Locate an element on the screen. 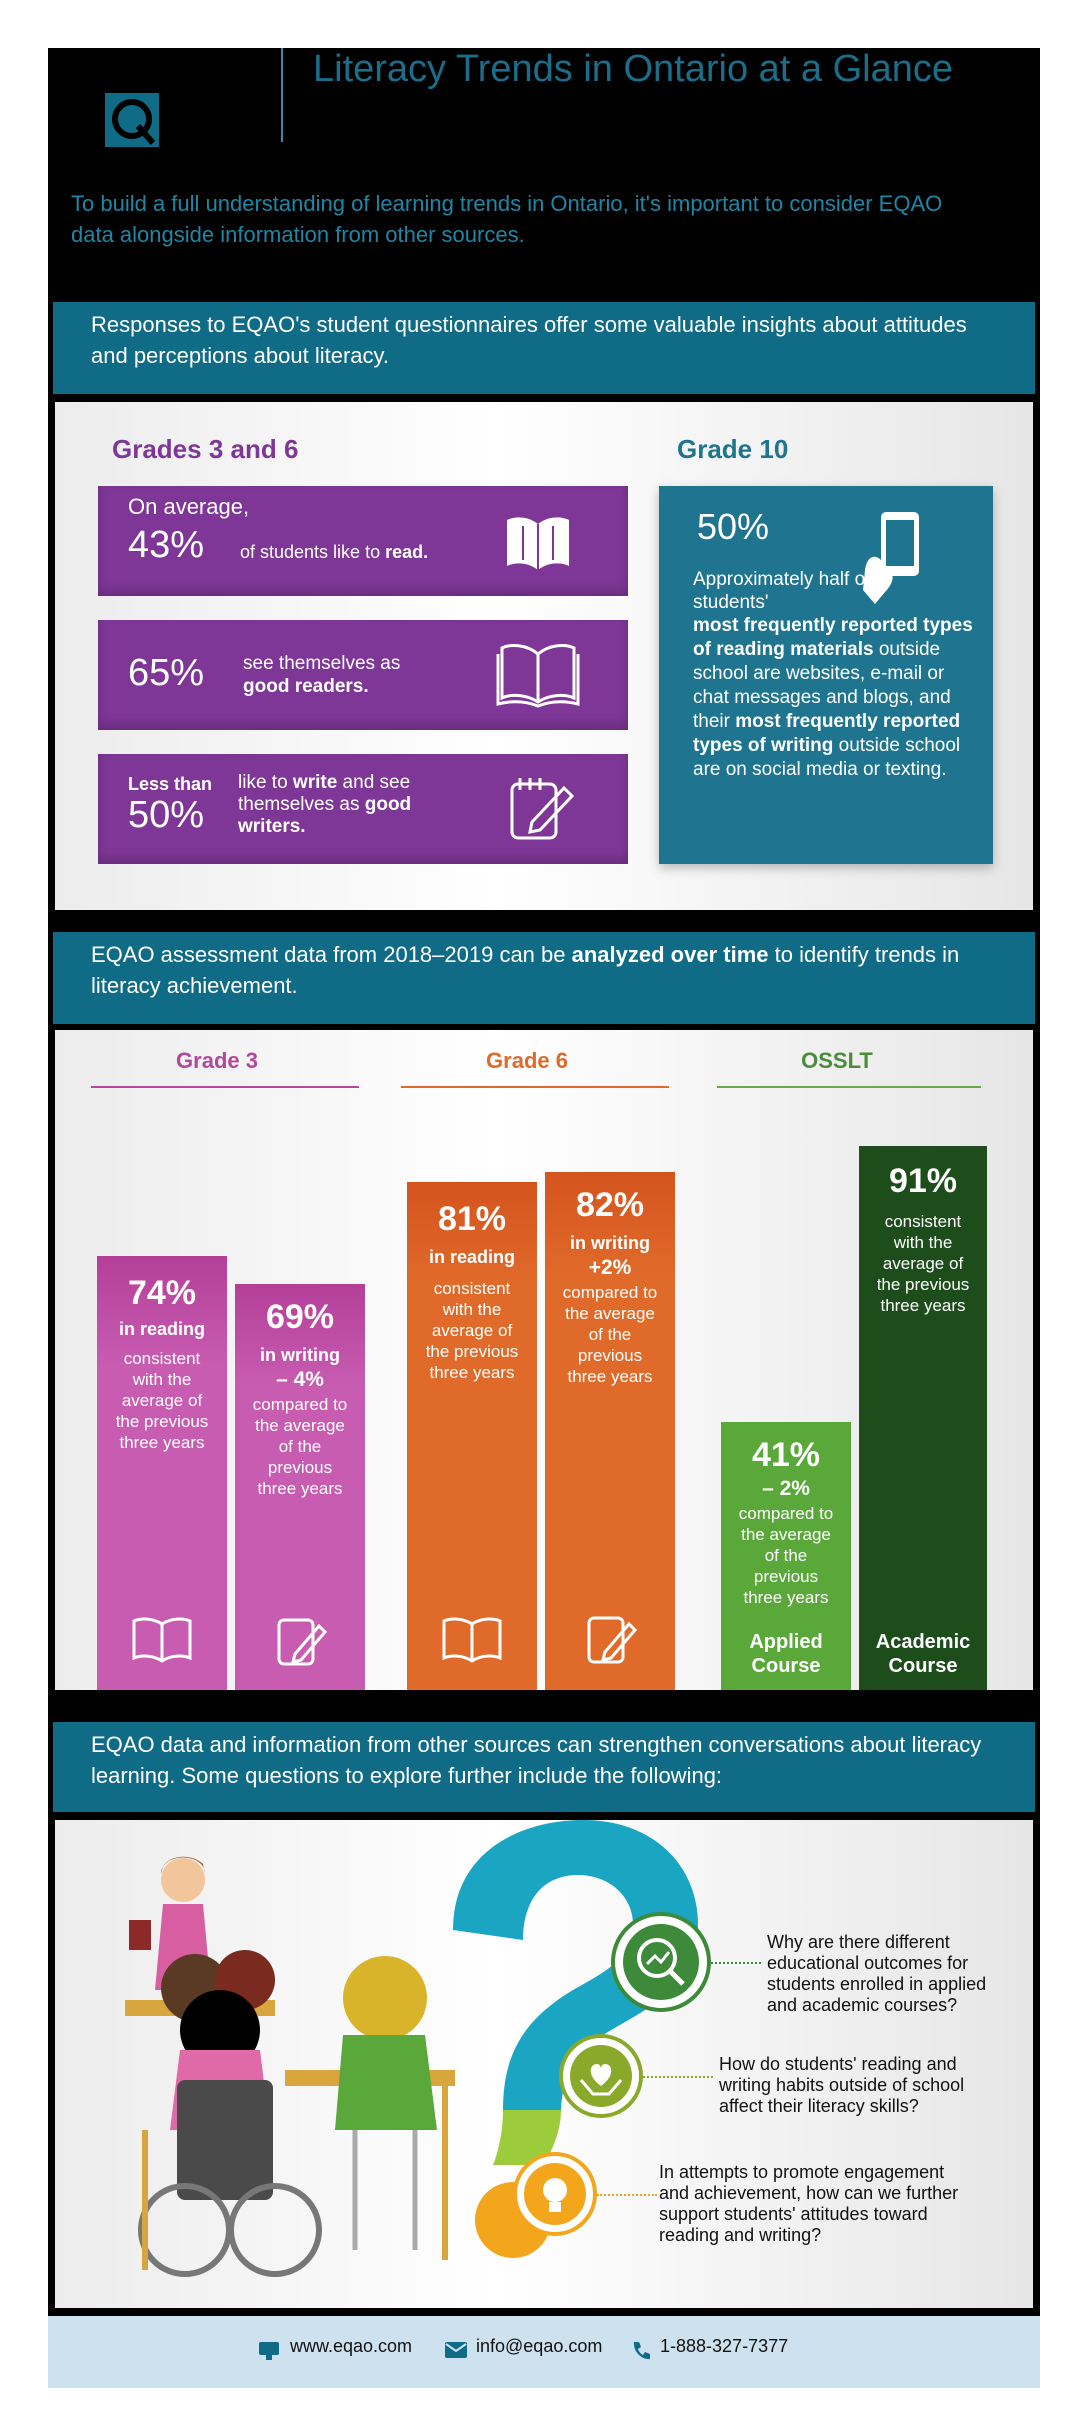  grade-3-underline is located at coordinates (225, 1087).